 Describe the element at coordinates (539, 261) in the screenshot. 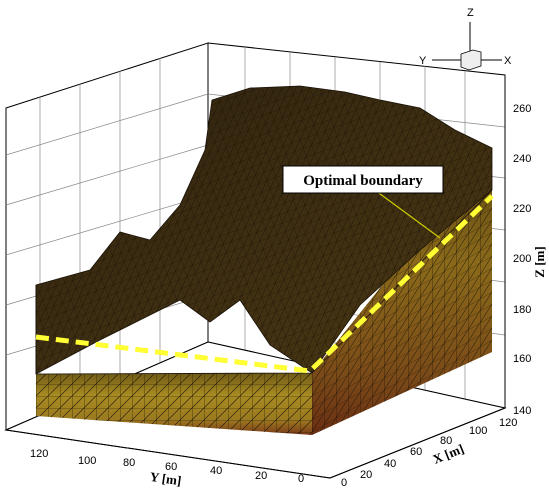

I see `z-axis-label: Z [m]` at that location.